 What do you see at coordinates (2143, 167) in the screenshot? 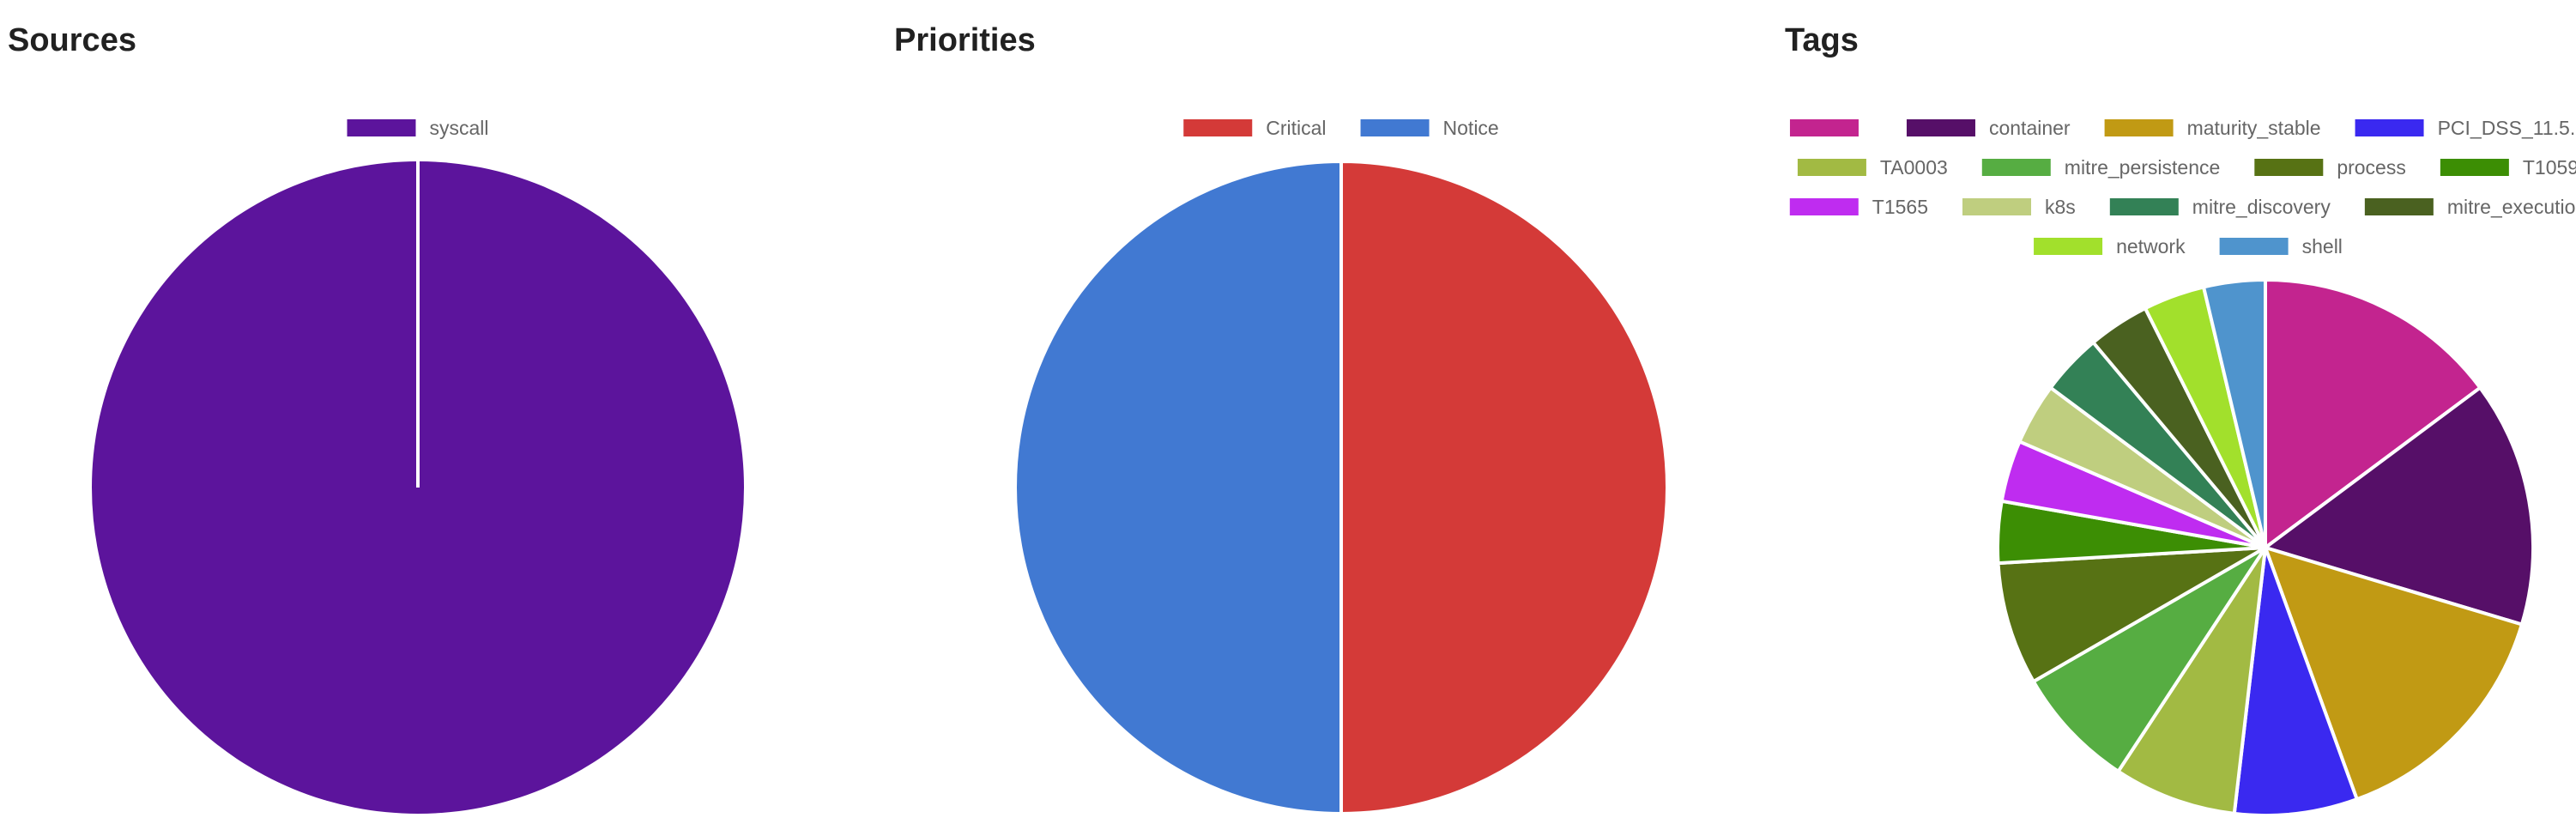
I see `legend-label: mitre_persistence` at bounding box center [2143, 167].